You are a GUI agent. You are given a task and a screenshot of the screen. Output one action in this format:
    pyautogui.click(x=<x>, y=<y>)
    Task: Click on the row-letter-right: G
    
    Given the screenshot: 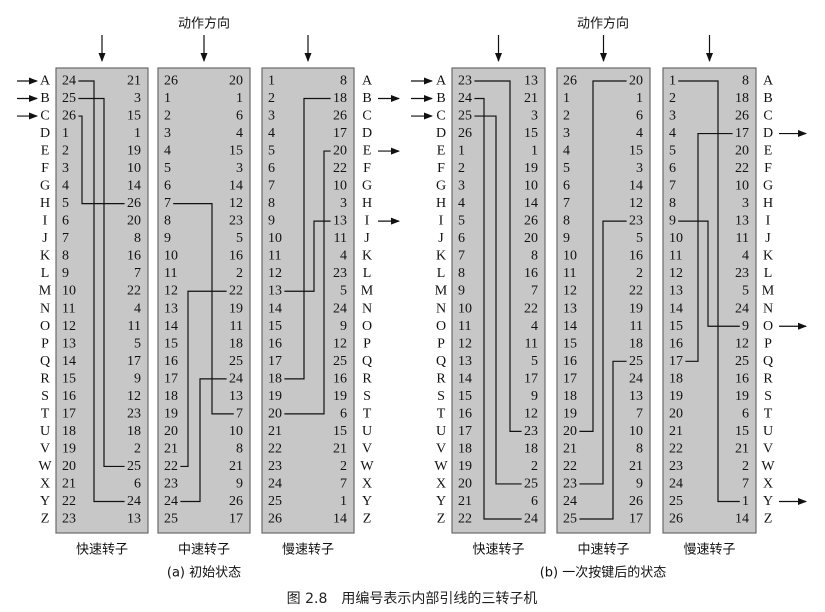 What is the action you would take?
    pyautogui.click(x=367, y=186)
    